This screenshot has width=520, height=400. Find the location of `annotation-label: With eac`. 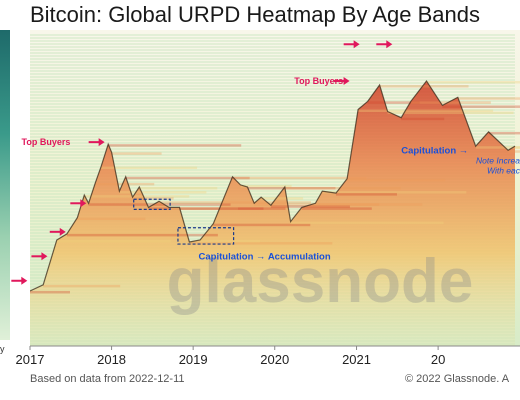

annotation-label: With eac is located at coordinates (503, 171).